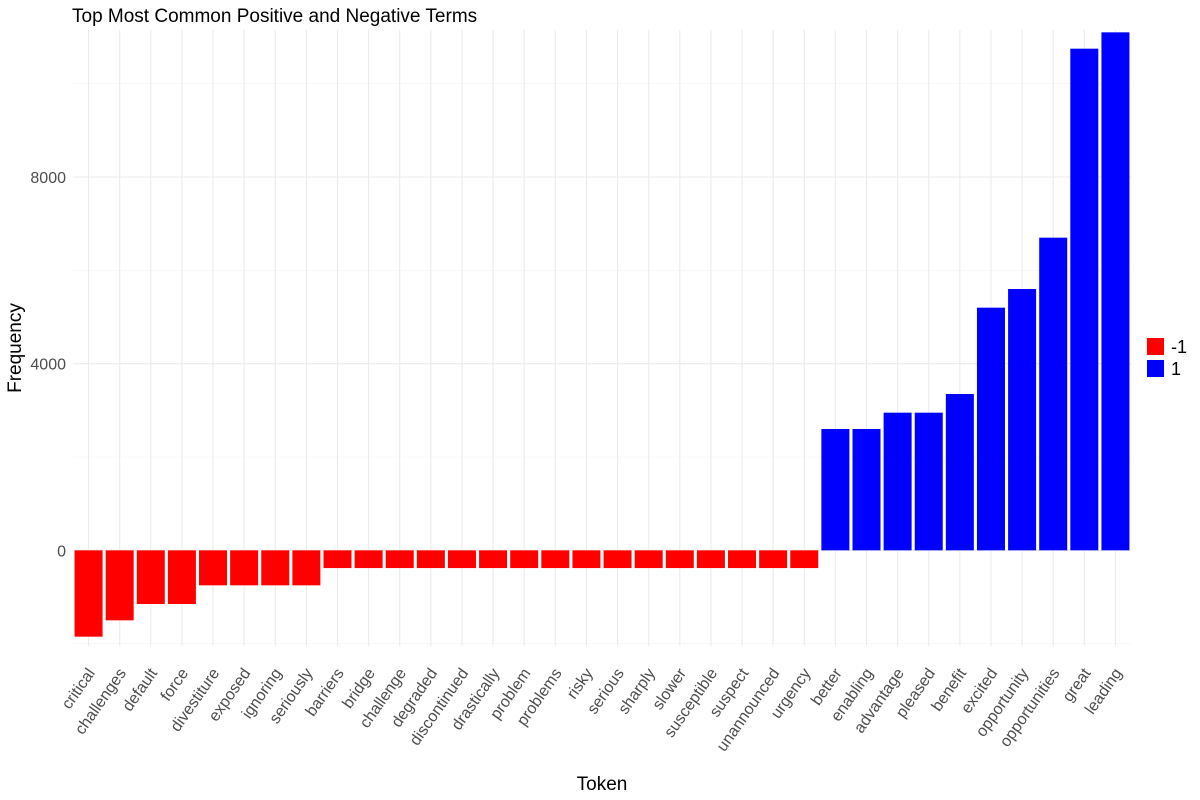  Describe the element at coordinates (493, 559) in the screenshot. I see `bar-drastically` at that location.